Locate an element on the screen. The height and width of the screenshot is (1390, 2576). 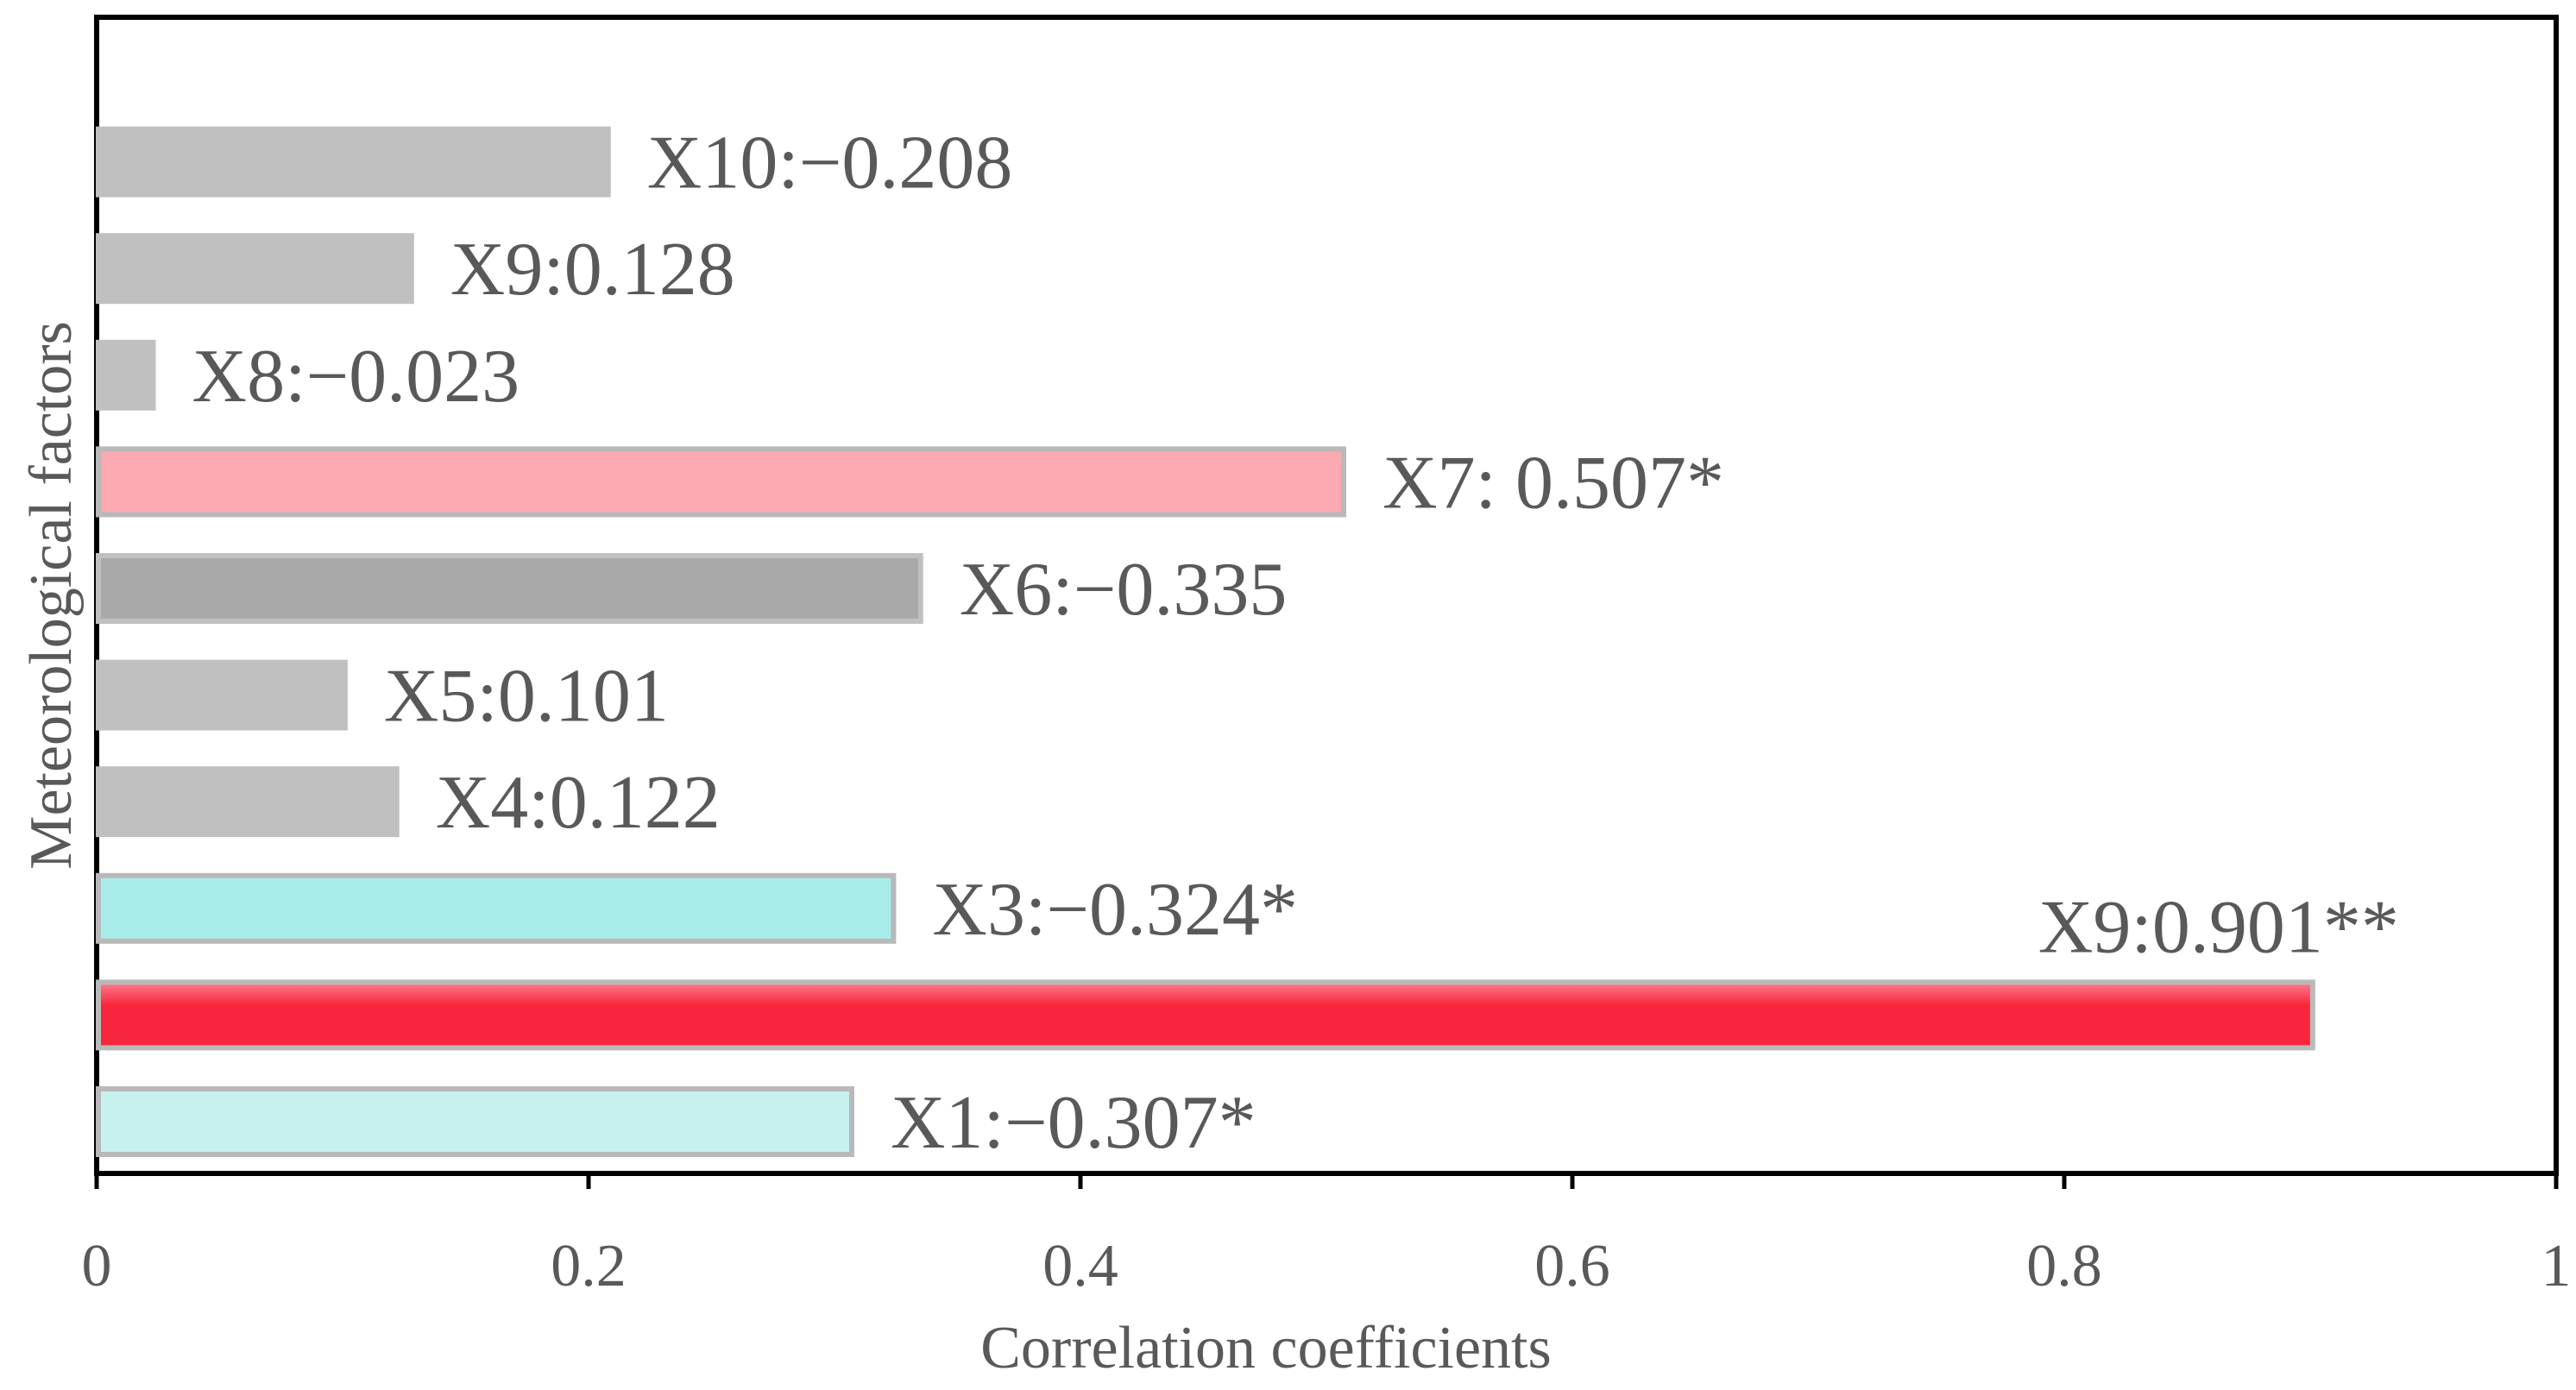
bar-label: X1:−0.307* is located at coordinates (1074, 1123).